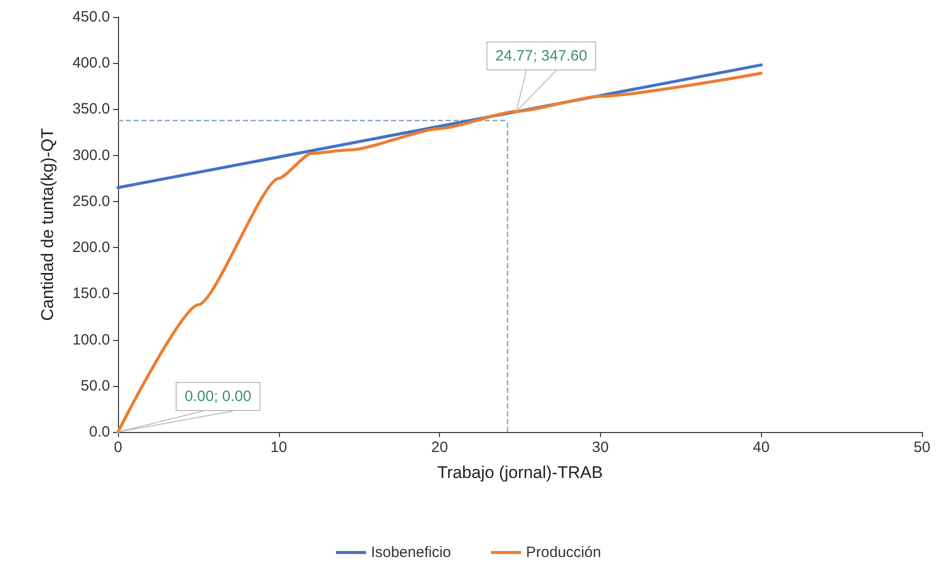 The image size is (937, 573). Describe the element at coordinates (91, 63) in the screenshot. I see `y-tick-label: 400.0` at that location.